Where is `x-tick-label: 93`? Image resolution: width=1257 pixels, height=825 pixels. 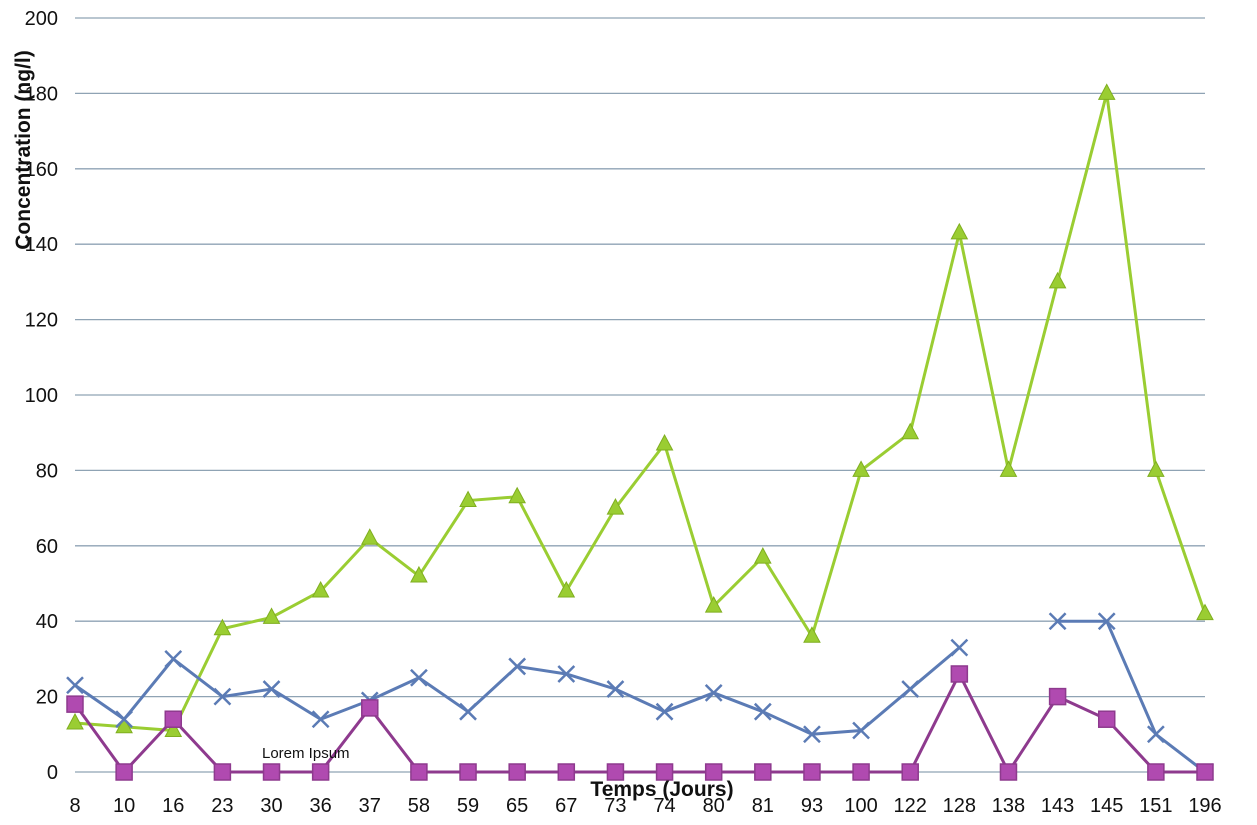
x-tick-label: 93 is located at coordinates (812, 806).